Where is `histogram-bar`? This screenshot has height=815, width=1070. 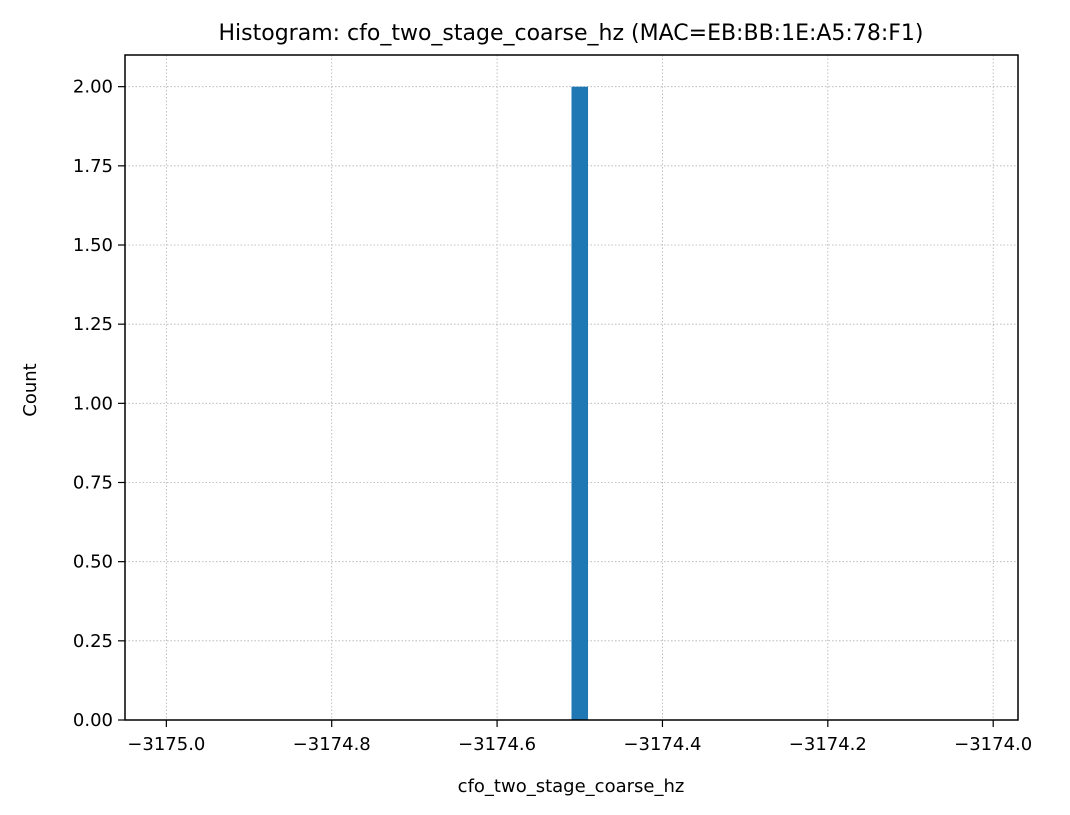
histogram-bar is located at coordinates (580, 403).